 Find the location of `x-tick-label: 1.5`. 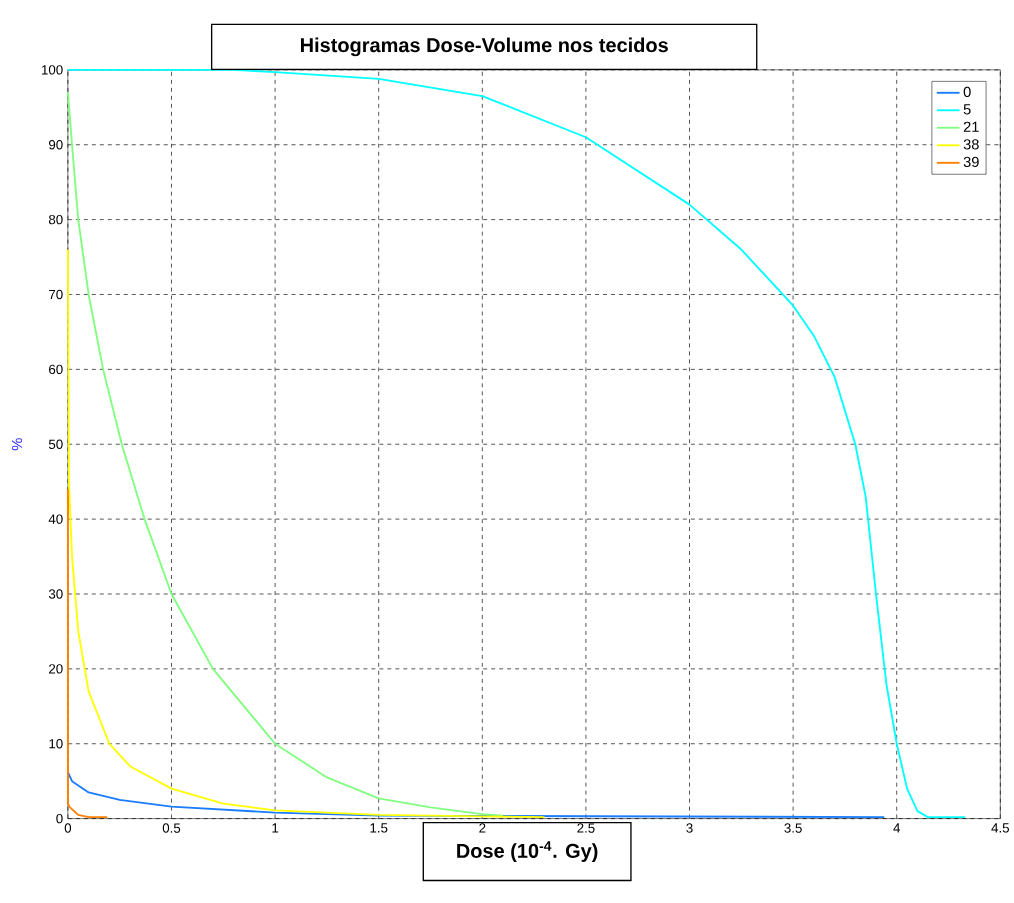

x-tick-label: 1.5 is located at coordinates (379, 828).